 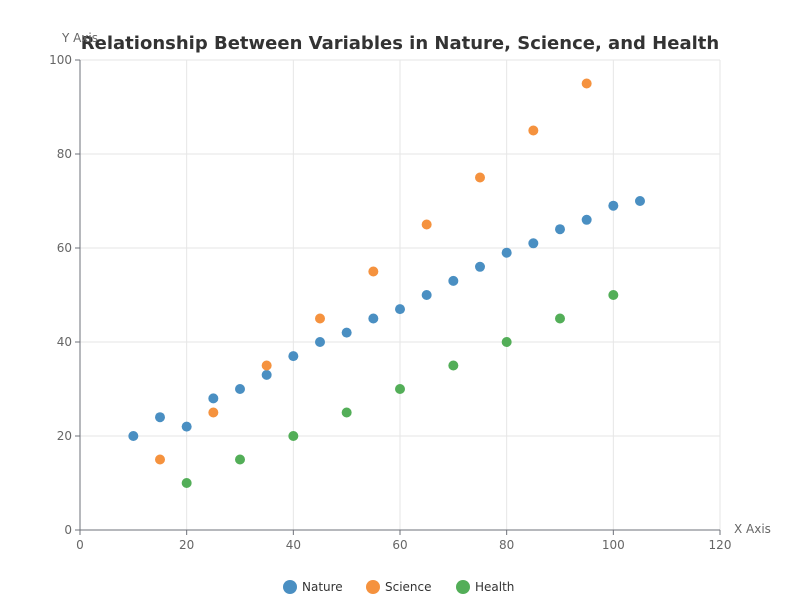 What do you see at coordinates (463, 587) in the screenshot?
I see `health-legend-marker` at bounding box center [463, 587].